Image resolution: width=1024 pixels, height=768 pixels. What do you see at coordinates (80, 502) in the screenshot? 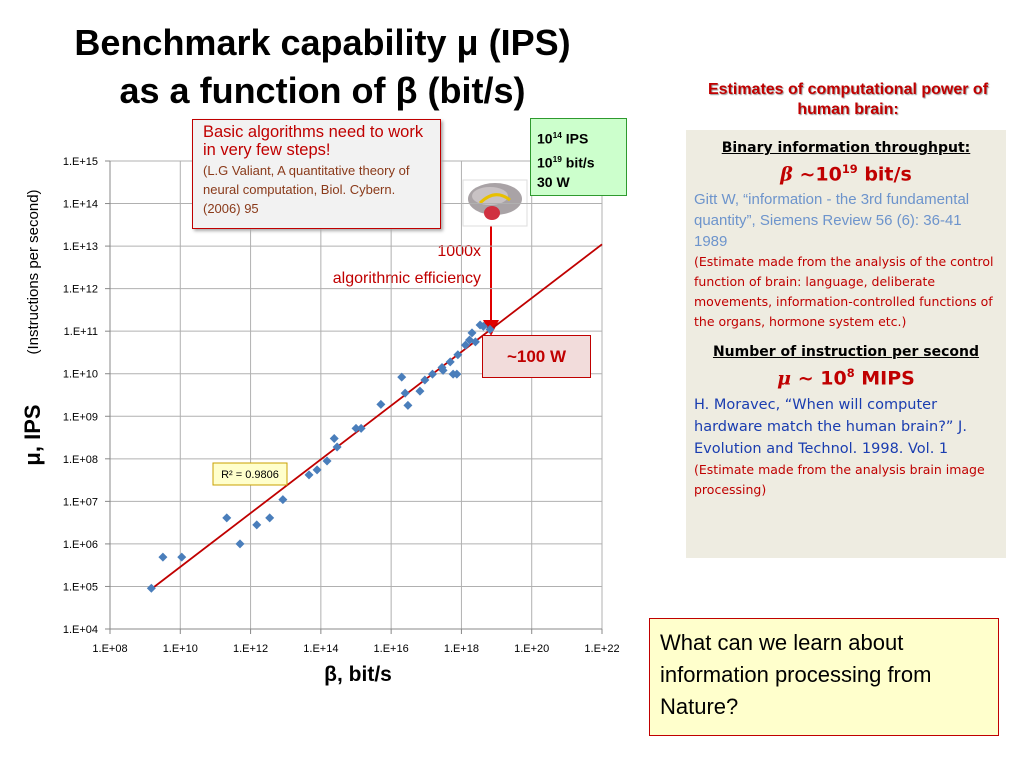
I see `y-tick-label: 1.E+07` at bounding box center [80, 502].